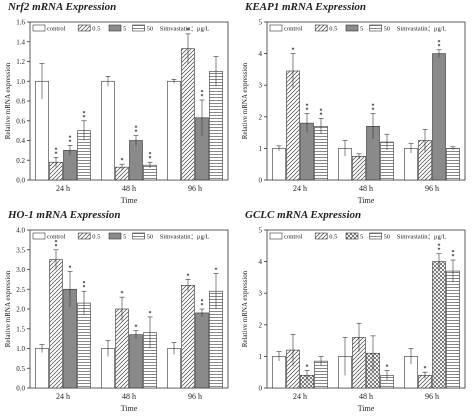 The height and width of the screenshot is (416, 474). Describe the element at coordinates (20, 349) in the screenshot. I see `y-tick-label: 1.0` at that location.